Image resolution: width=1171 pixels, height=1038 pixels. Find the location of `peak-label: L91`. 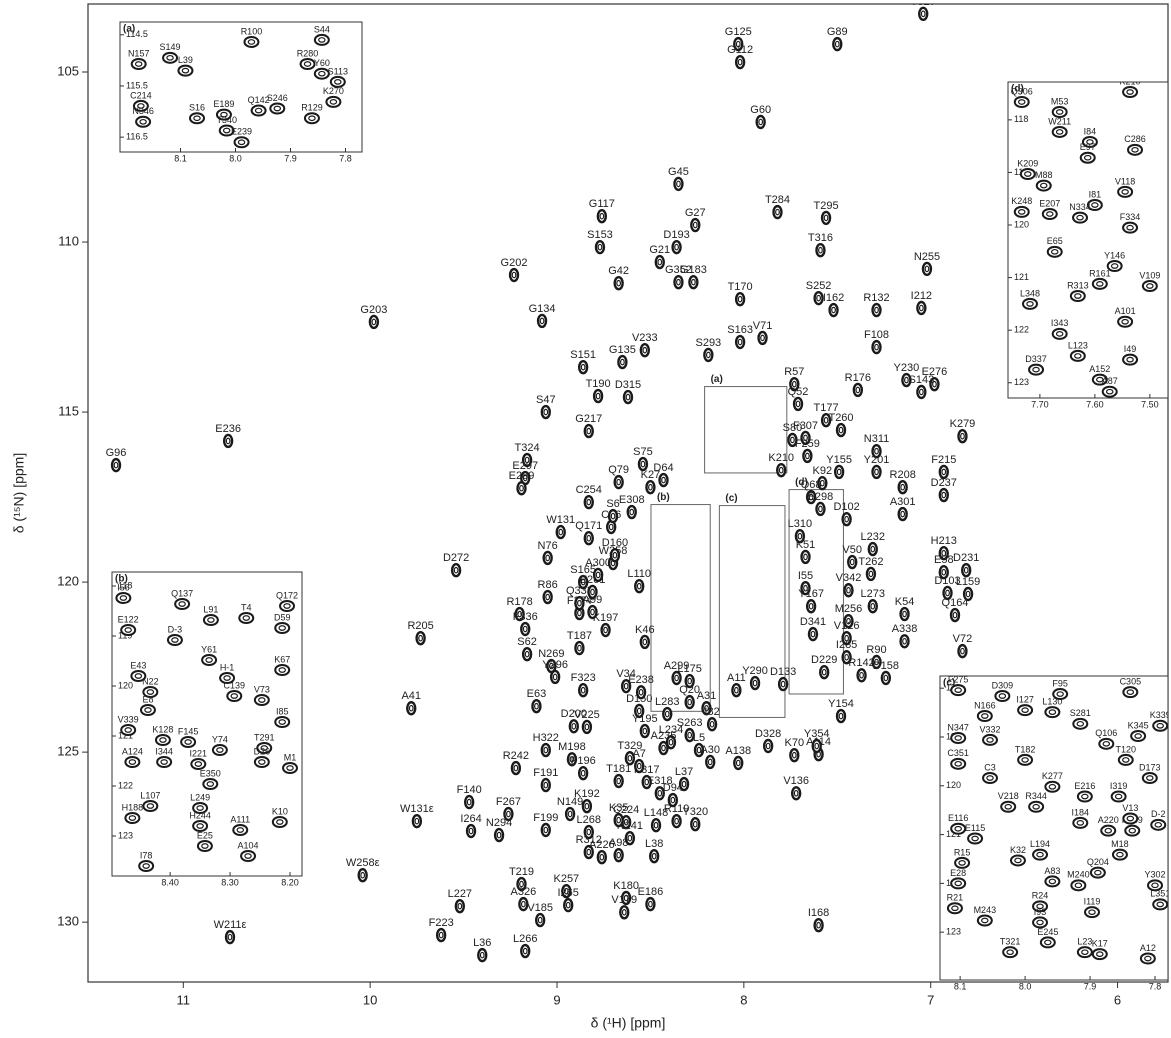

peak-label: L91 is located at coordinates (210, 609).